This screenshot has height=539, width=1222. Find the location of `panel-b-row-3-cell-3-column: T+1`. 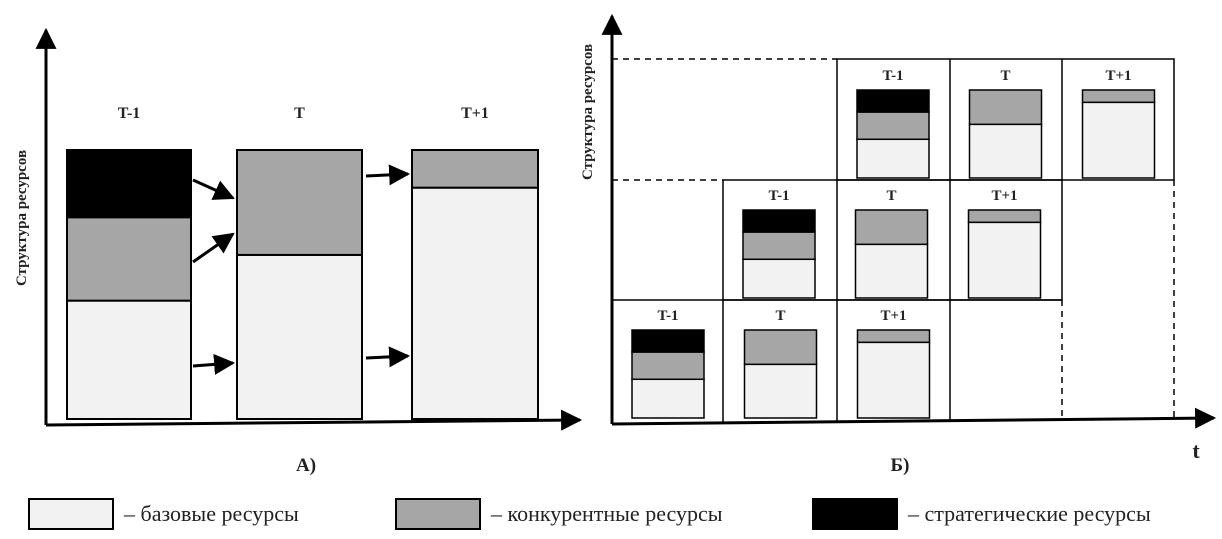

panel-b-row-3-cell-3-column: T+1 is located at coordinates (1118, 123).